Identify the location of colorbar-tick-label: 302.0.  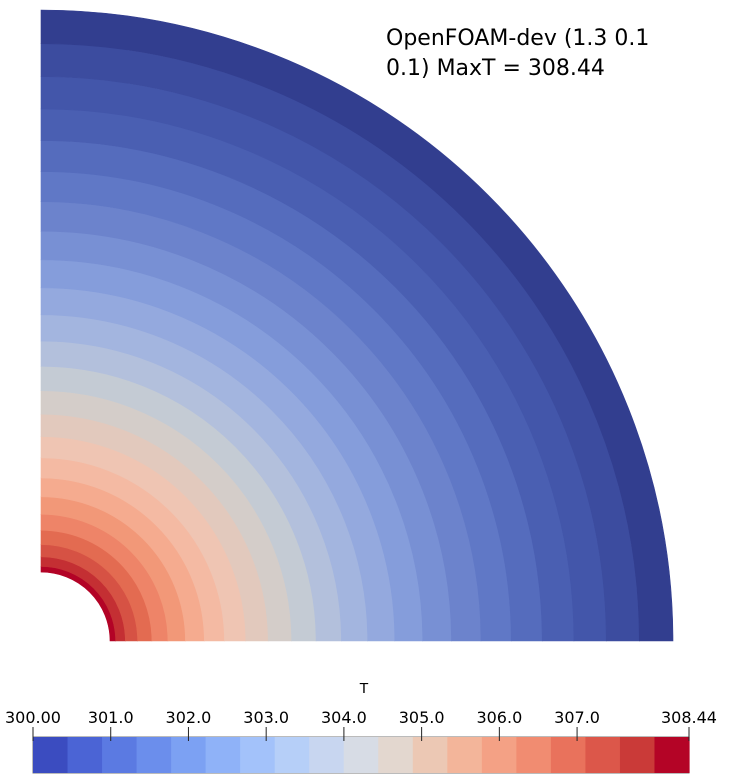
(189, 717).